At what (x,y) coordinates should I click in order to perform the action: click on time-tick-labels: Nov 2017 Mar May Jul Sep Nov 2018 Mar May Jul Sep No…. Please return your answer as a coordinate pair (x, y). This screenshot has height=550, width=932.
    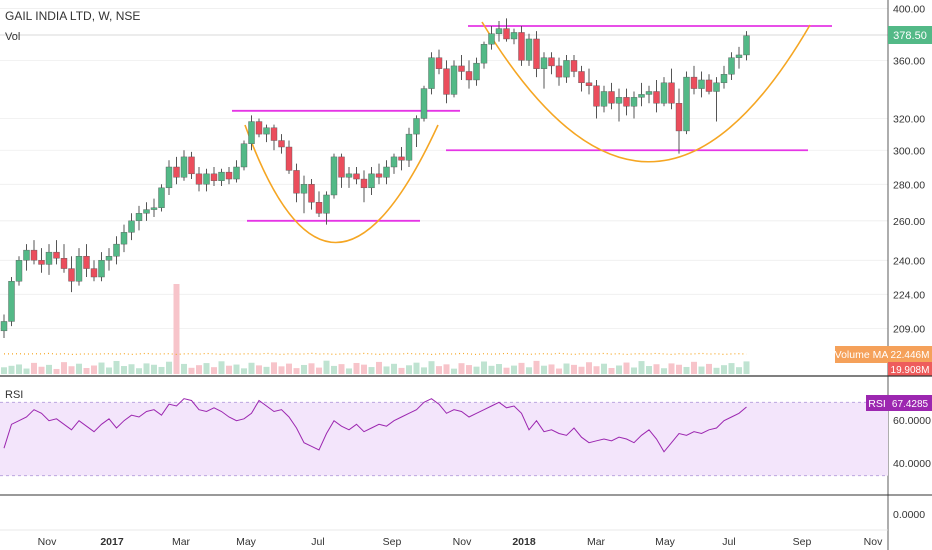
    Looking at the image, I should click on (460, 542).